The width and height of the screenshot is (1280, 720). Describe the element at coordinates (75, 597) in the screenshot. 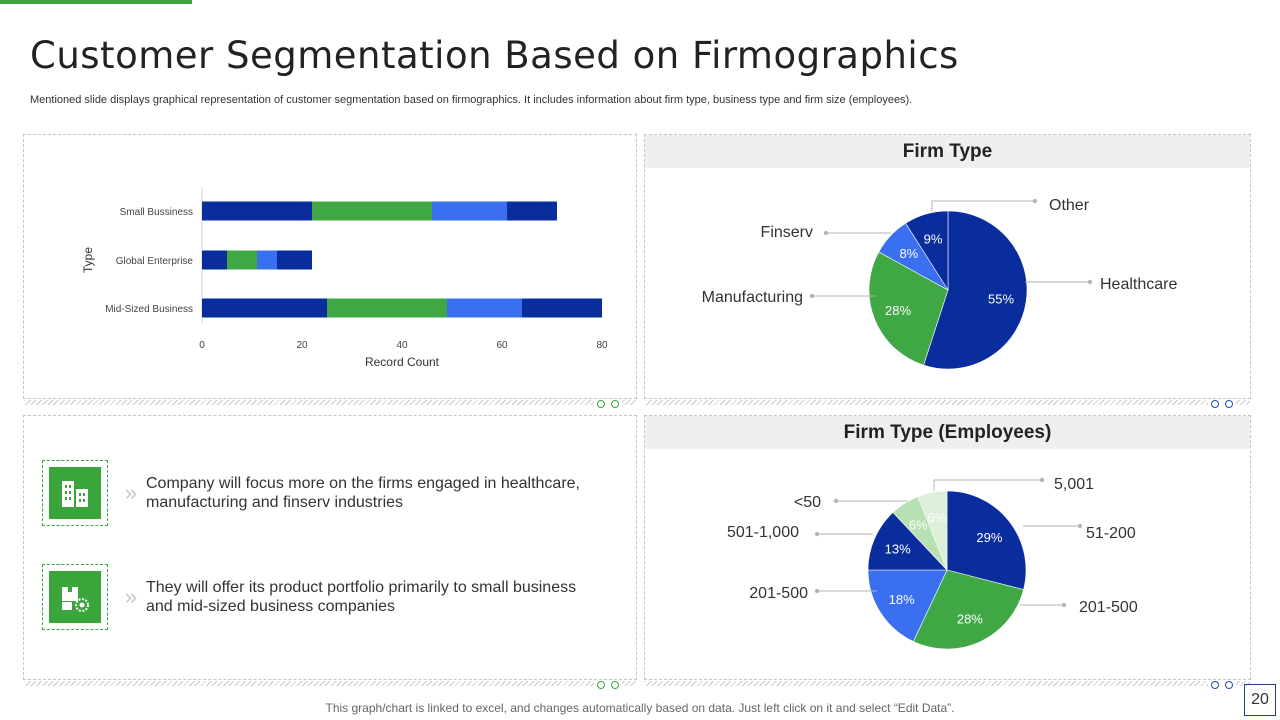

I see `product-boxes-gear-icon` at that location.